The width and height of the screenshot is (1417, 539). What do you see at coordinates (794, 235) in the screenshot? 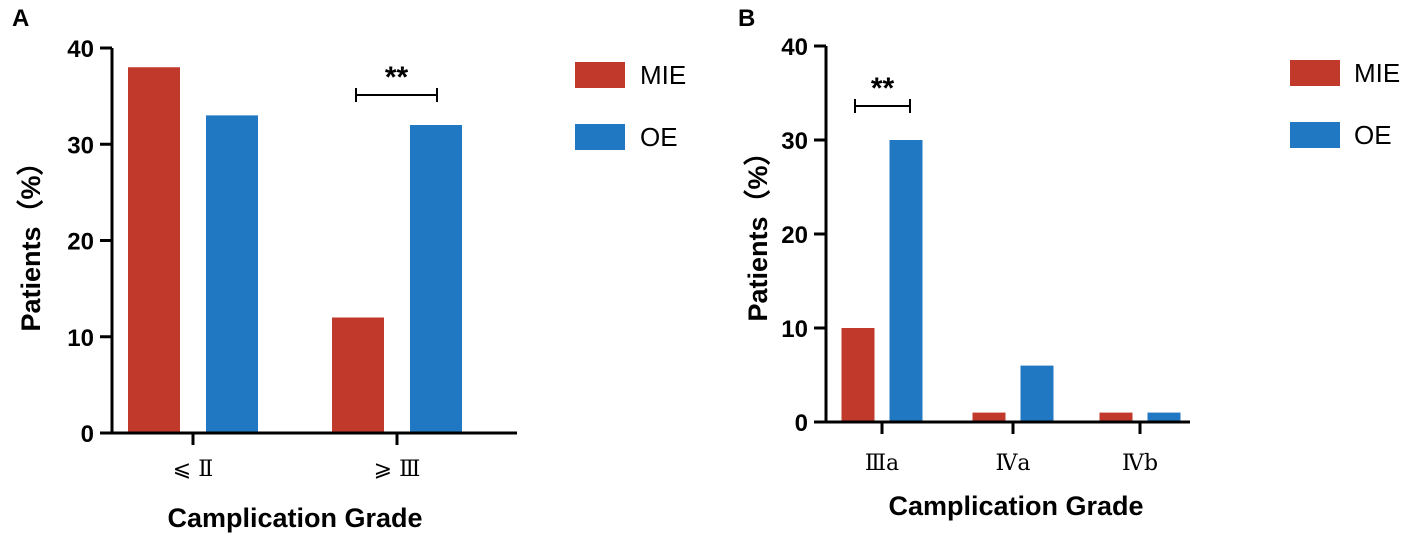
I see `panel-b-y-tick-label-20: 20` at bounding box center [794, 235].